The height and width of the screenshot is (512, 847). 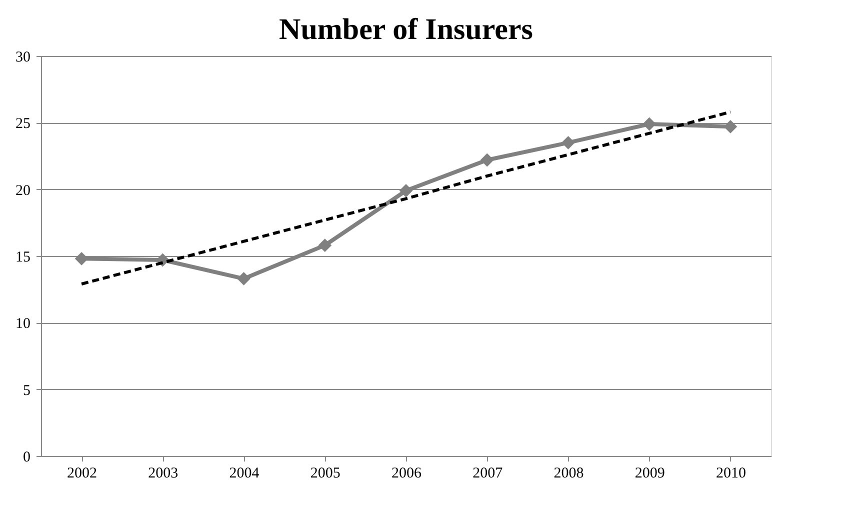 I want to click on y-tick-label: 0, so click(x=26, y=458).